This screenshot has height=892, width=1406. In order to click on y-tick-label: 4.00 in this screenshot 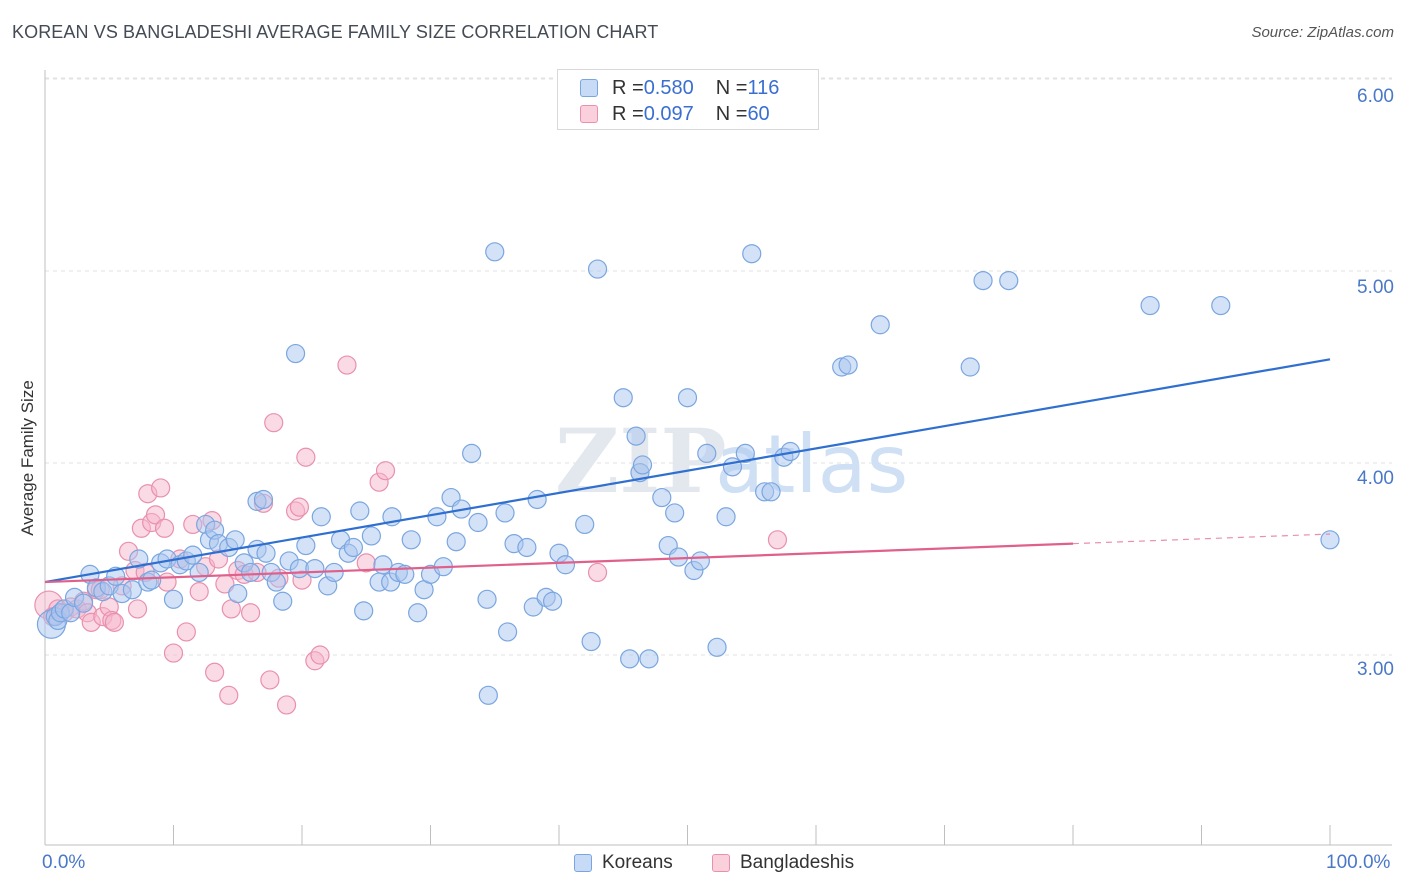, I will do `click(1375, 478)`.